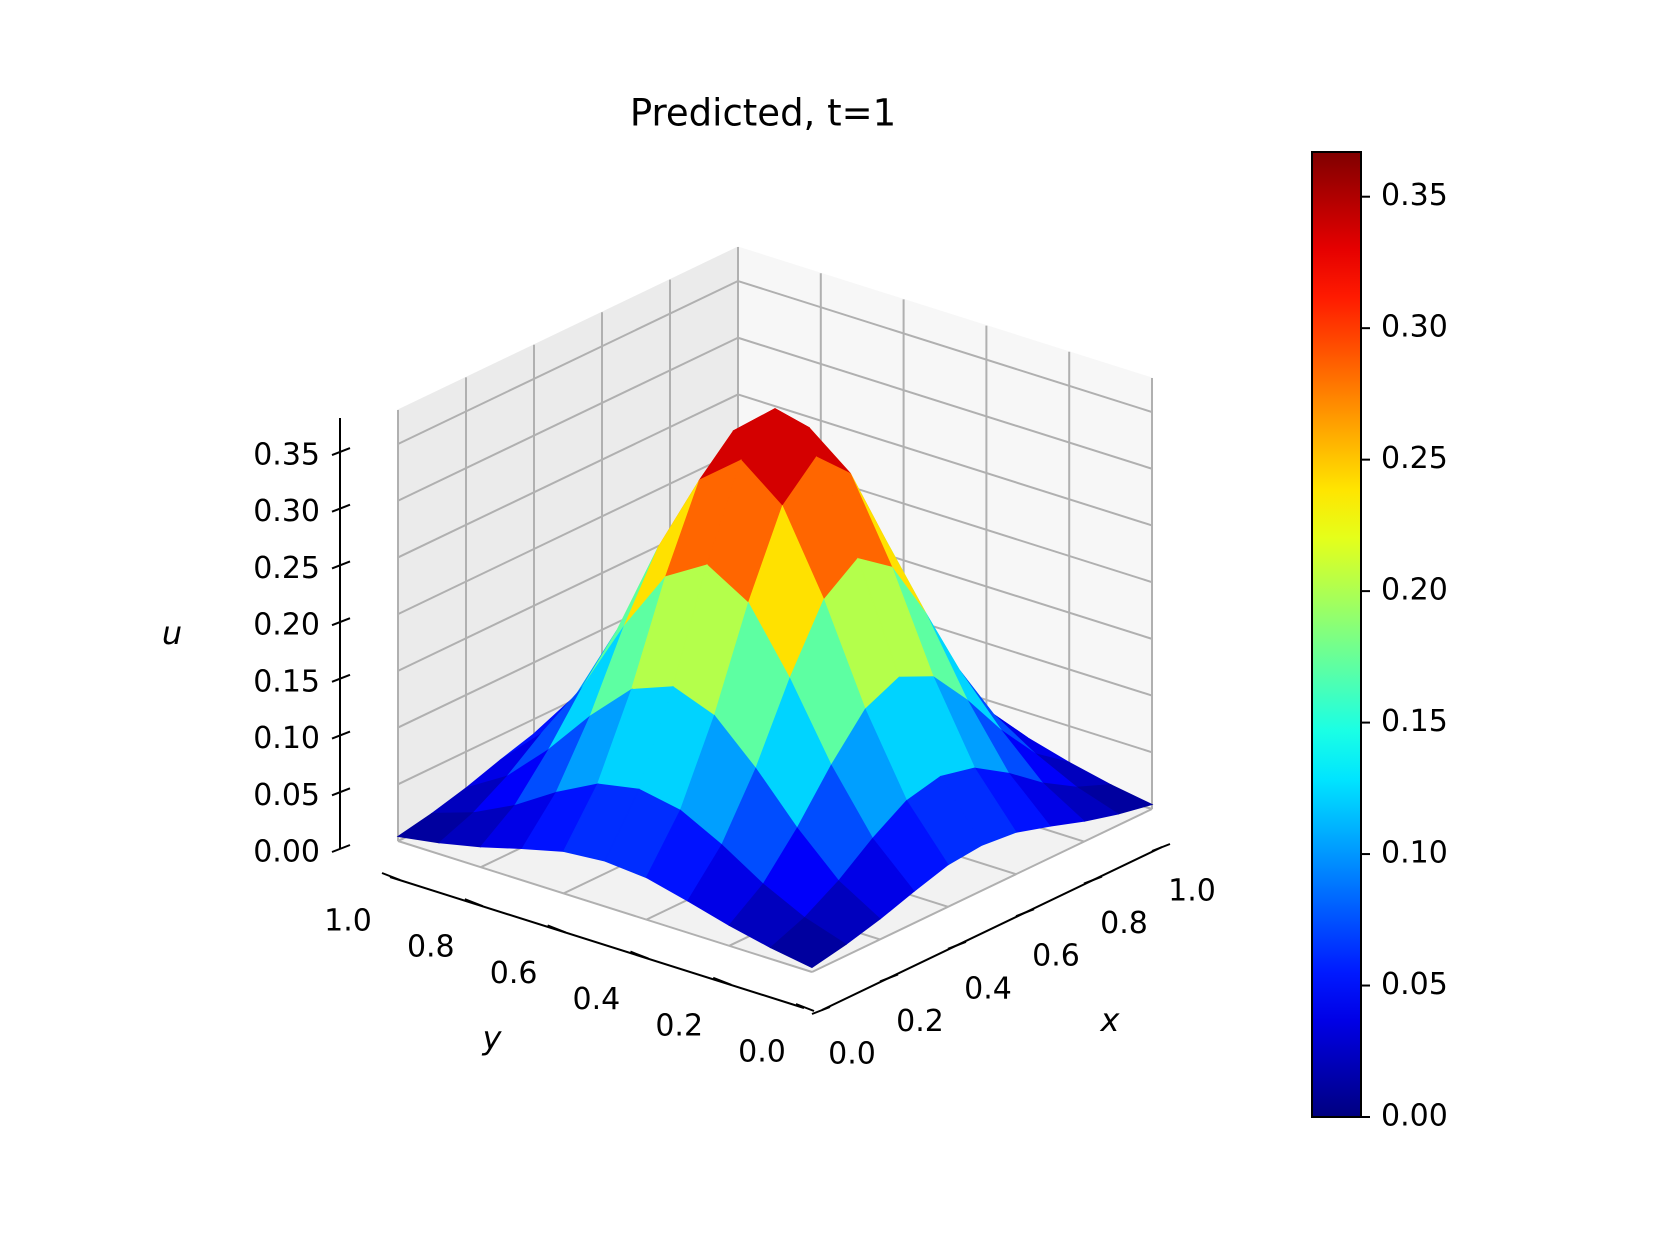 The height and width of the screenshot is (1242, 1656). What do you see at coordinates (348, 921) in the screenshot?
I see `y-tick-label: 1.0` at bounding box center [348, 921].